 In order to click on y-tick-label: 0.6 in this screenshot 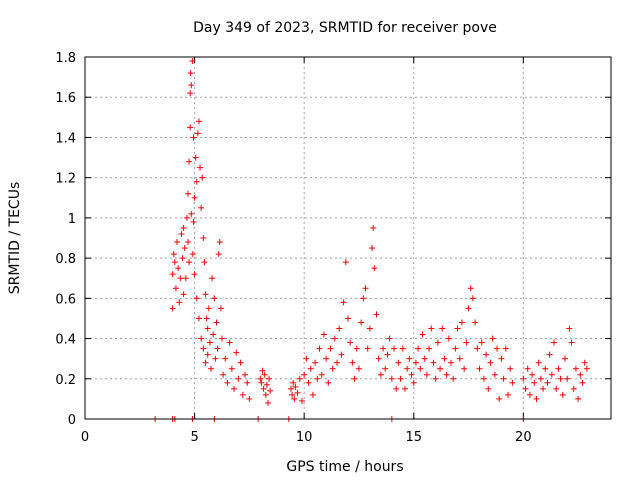, I will do `click(65, 299)`.